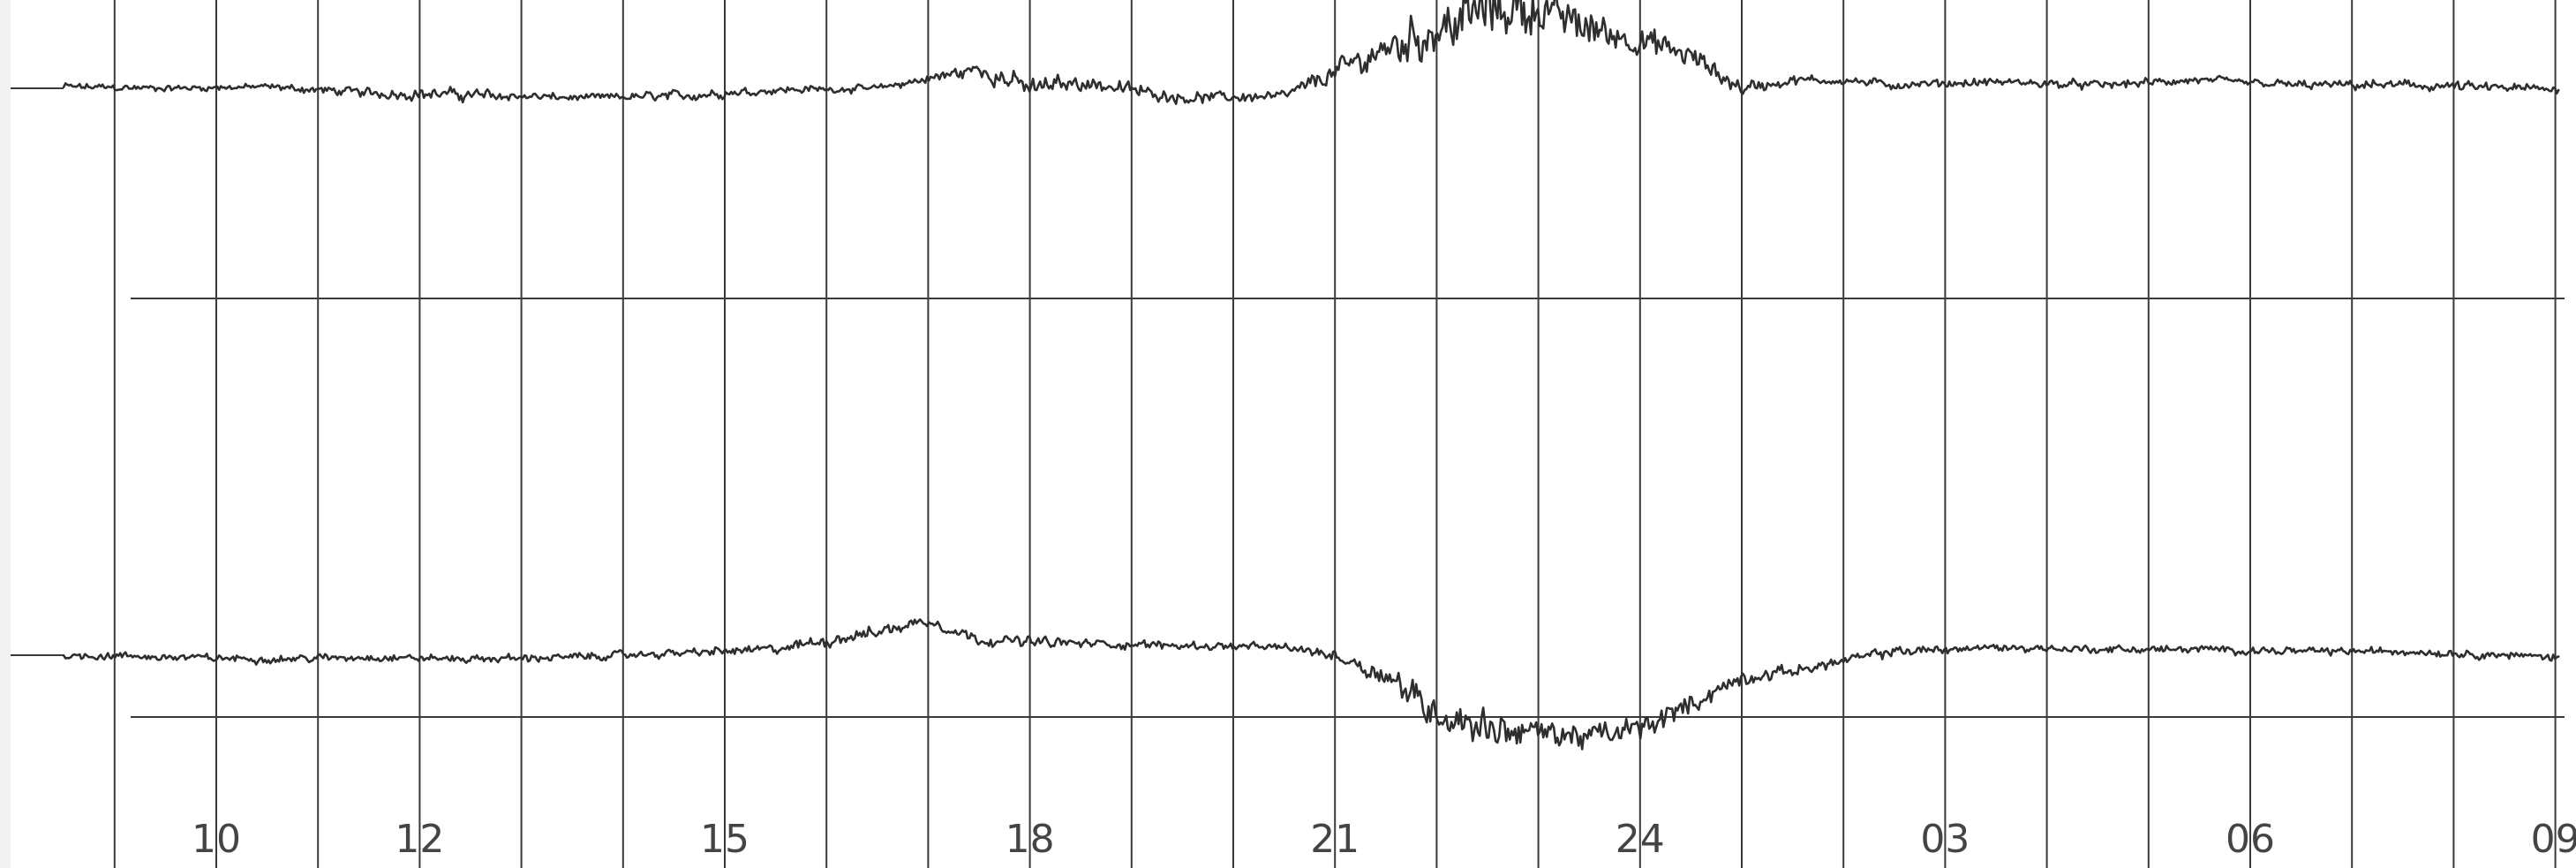 This screenshot has height=868, width=2576. I want to click on trace-top, so click(1311, 52).